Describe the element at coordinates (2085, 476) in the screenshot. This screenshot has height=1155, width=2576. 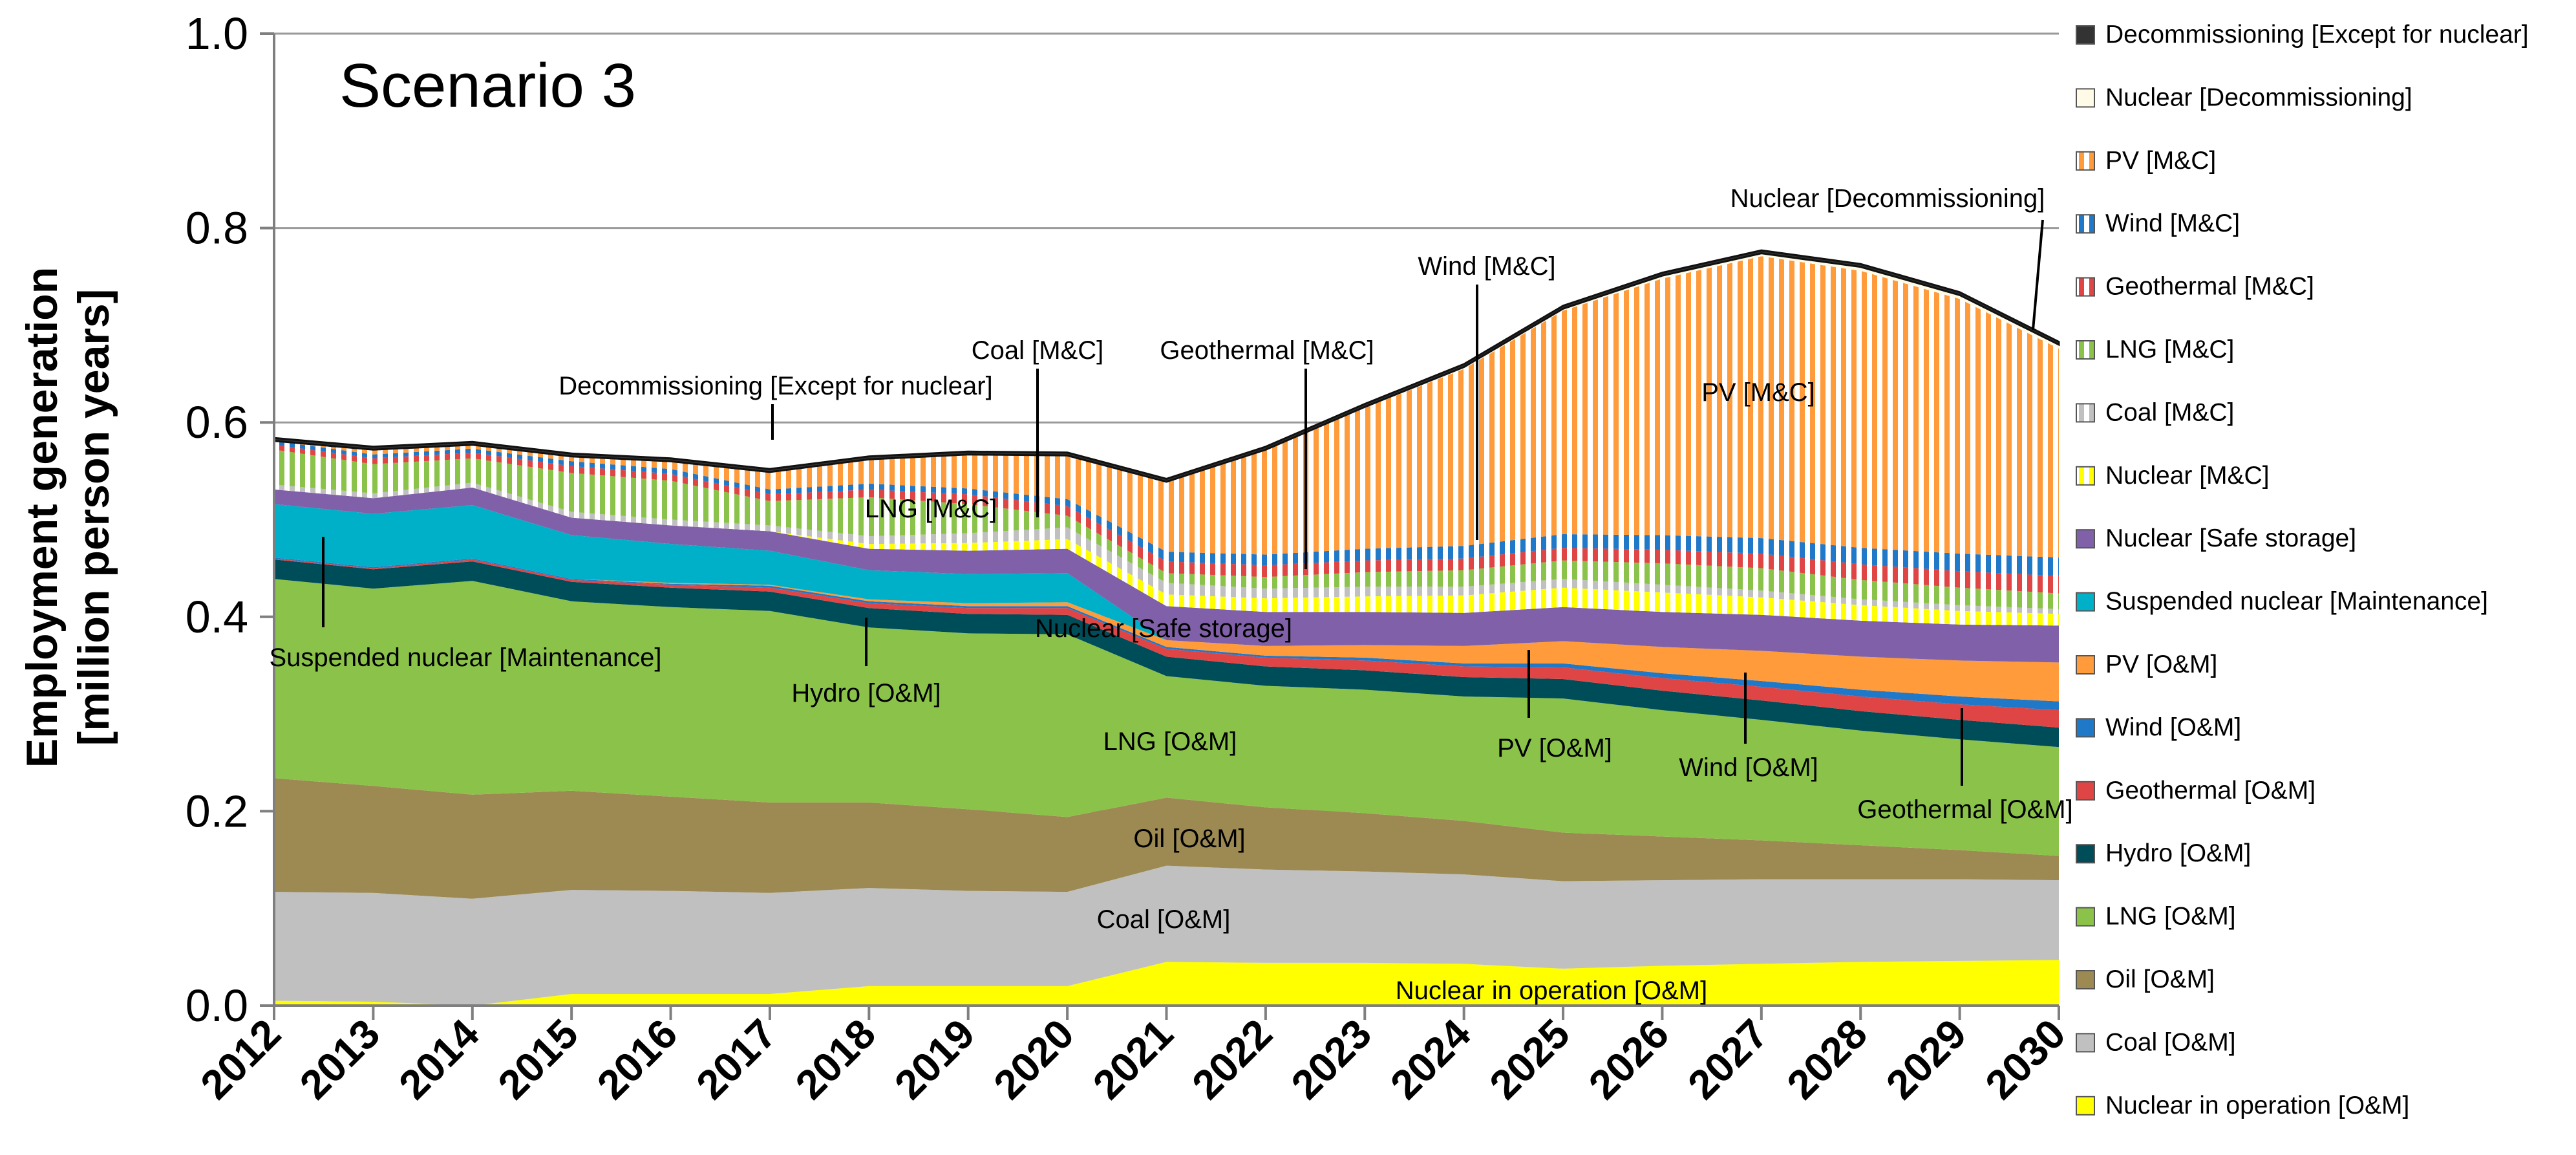
I see `legend-swatch-nuclear-m-c` at that location.